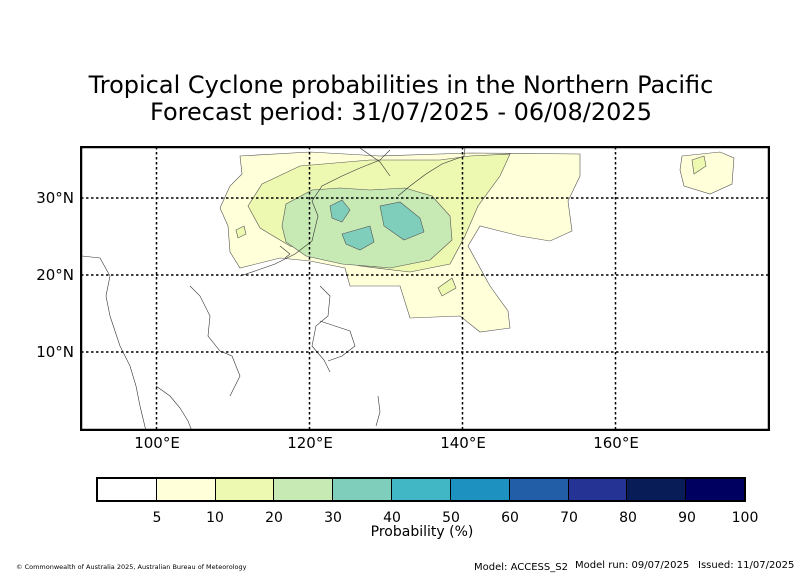 The image size is (810, 576). I want to click on colorbar-tick: 30, so click(333, 518).